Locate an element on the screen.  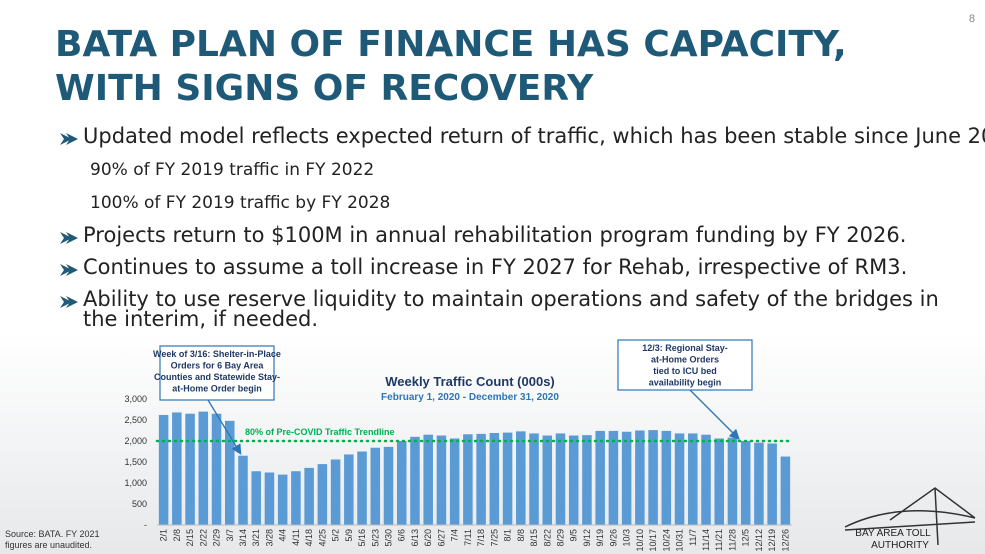
x-tick-label: 9/26 is located at coordinates (613, 538).